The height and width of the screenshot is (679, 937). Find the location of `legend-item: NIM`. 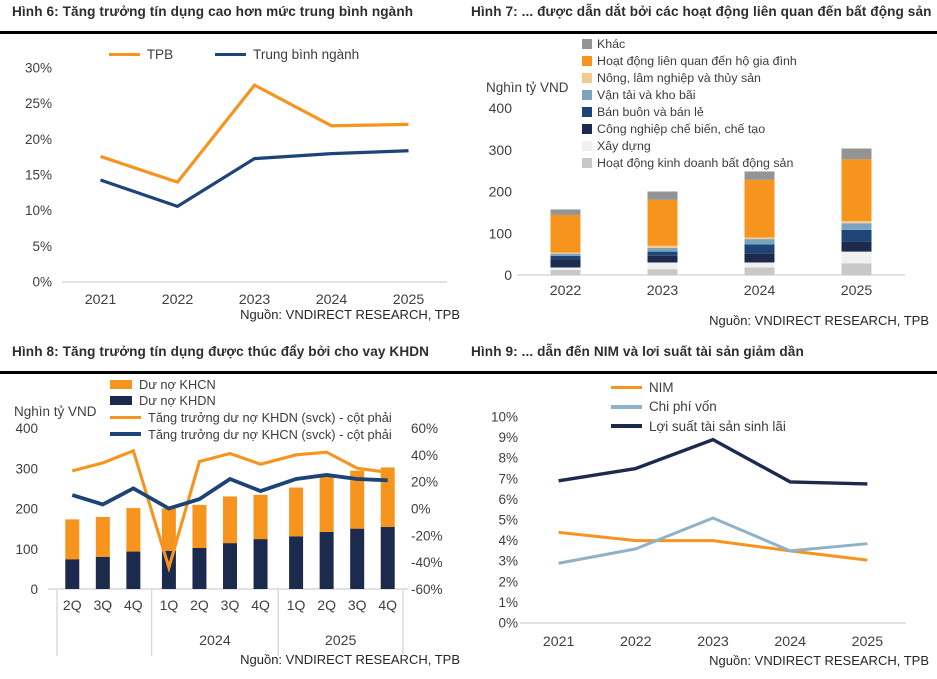

legend-item: NIM is located at coordinates (698, 387).